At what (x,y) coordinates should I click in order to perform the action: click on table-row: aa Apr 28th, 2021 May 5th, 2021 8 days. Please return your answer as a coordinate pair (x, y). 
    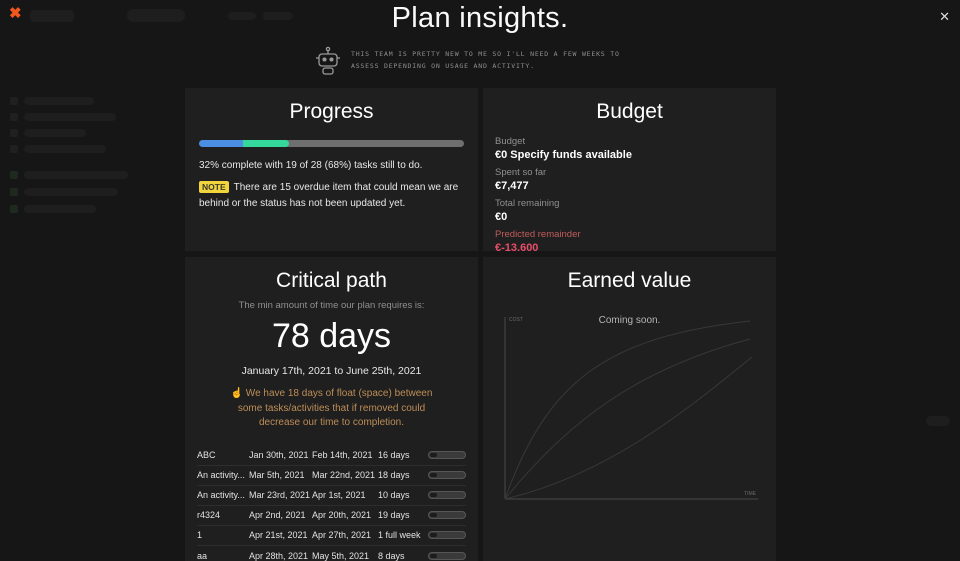
    Looking at the image, I should click on (331, 553).